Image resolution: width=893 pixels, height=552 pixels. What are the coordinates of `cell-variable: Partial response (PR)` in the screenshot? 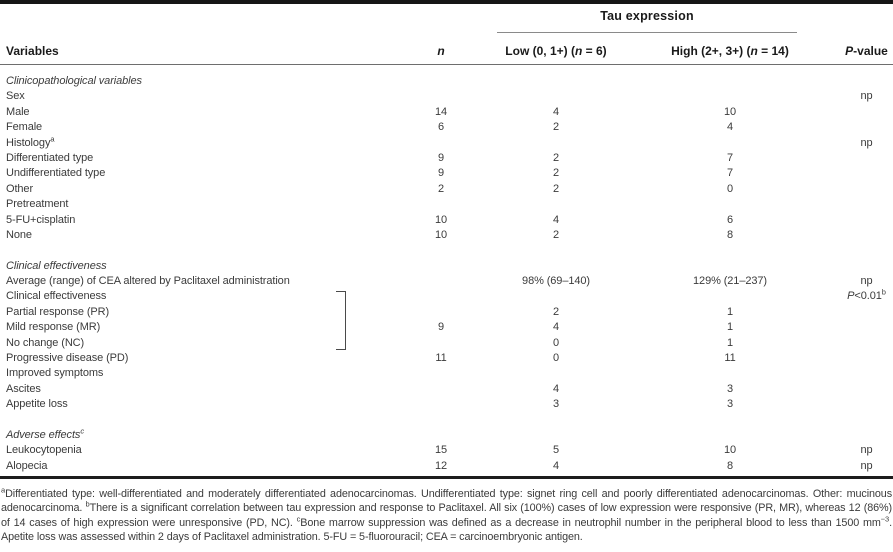 It's located at (58, 311).